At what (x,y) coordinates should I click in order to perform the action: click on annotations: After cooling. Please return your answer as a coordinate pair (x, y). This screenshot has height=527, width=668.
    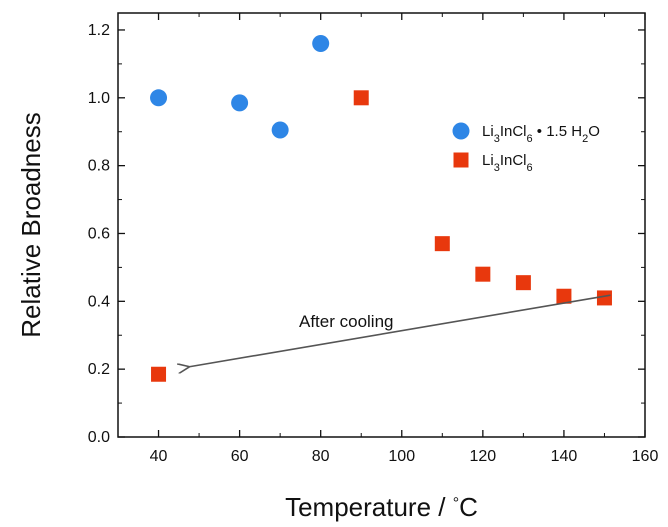
    Looking at the image, I should click on (400, 330).